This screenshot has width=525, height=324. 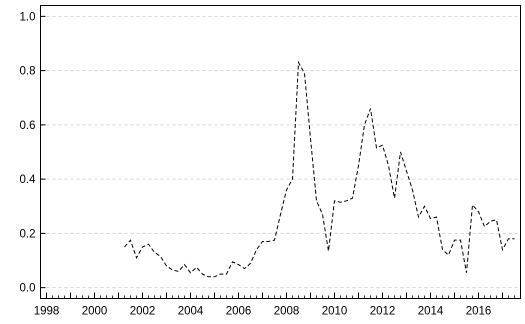 What do you see at coordinates (33, 153) in the screenshot?
I see `y-axis: 0.0 0.2 0.4 0.6 0.8 1.0` at bounding box center [33, 153].